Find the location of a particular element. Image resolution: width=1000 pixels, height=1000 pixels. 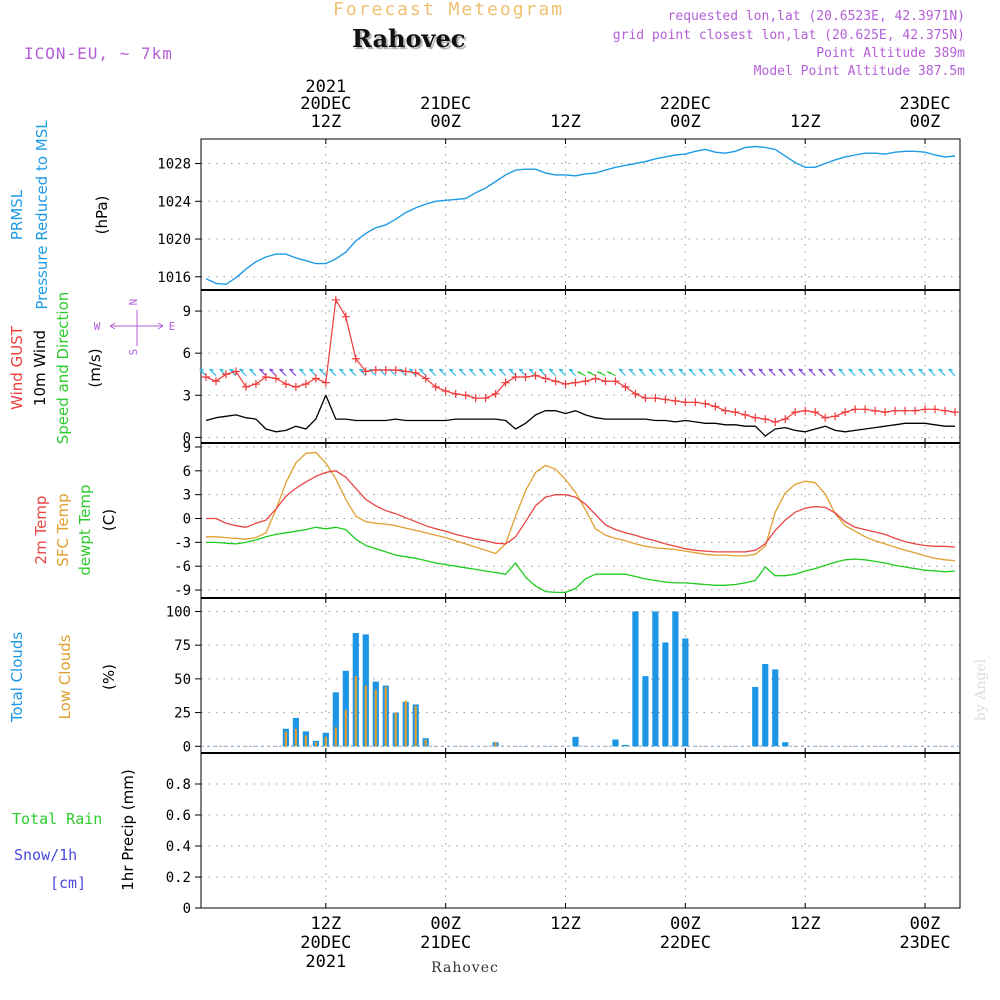

pressure-line is located at coordinates (580, 215).